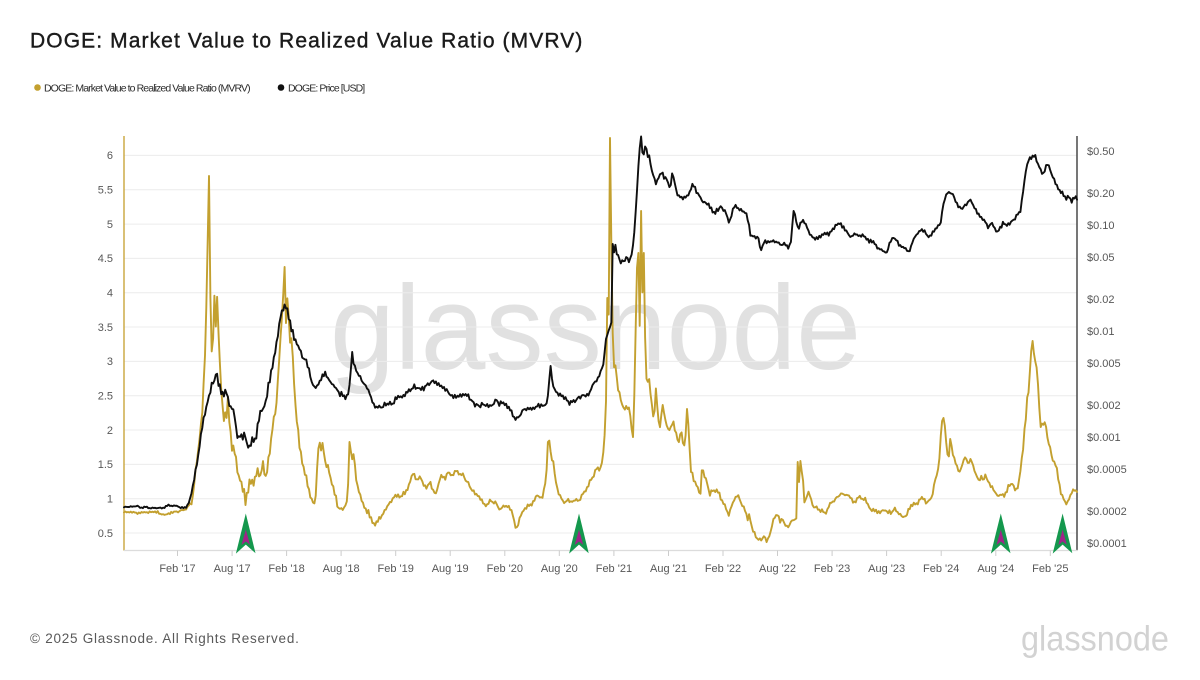  Describe the element at coordinates (105, 534) in the screenshot. I see `svg-text: 0.5` at that location.